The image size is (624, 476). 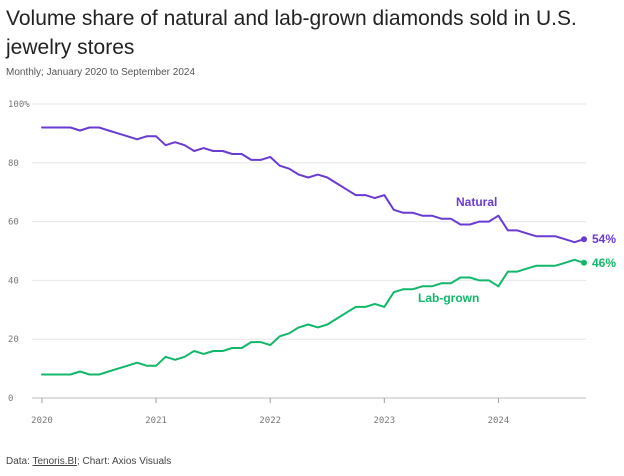 I want to click on source-suffix: ; Chart: Axios Visuals, so click(x=124, y=461).